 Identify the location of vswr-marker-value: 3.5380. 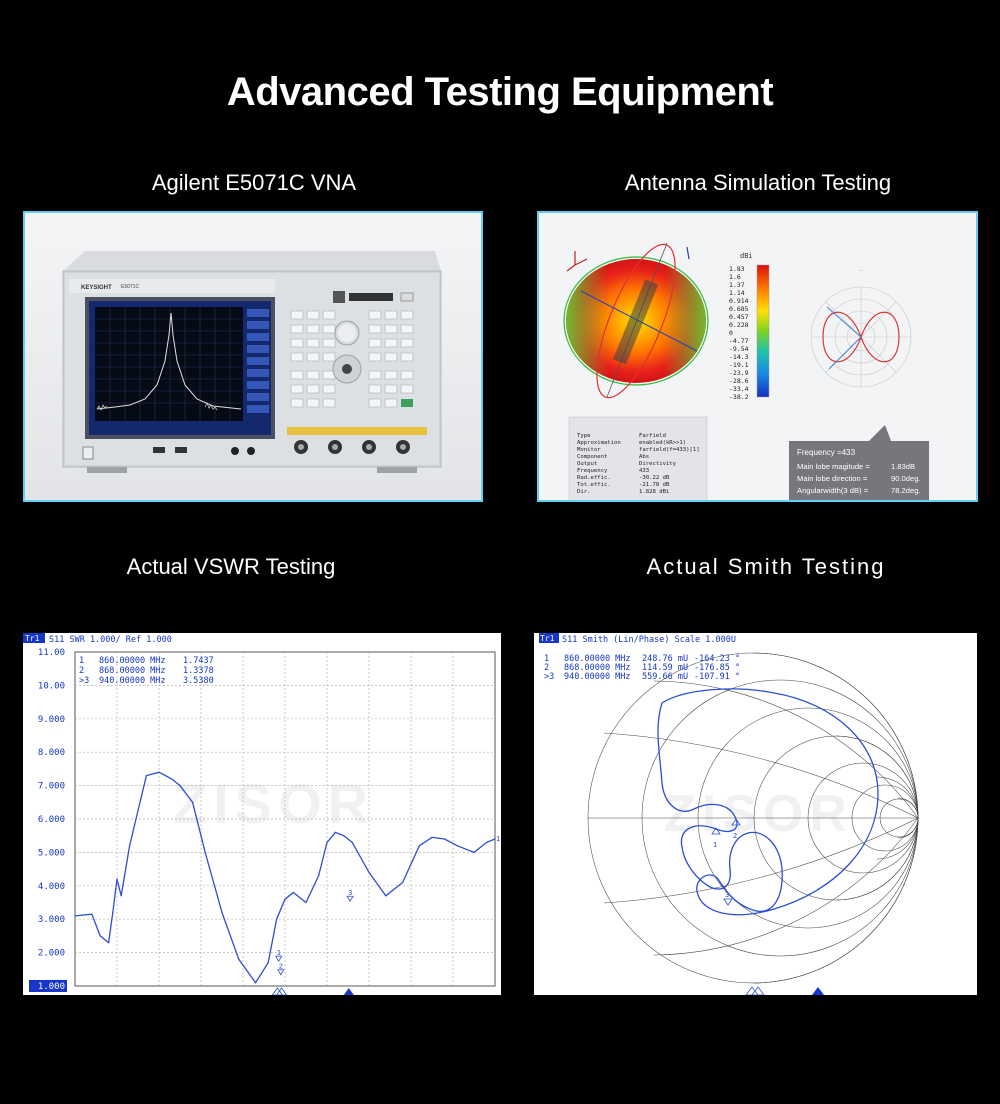
(198, 681).